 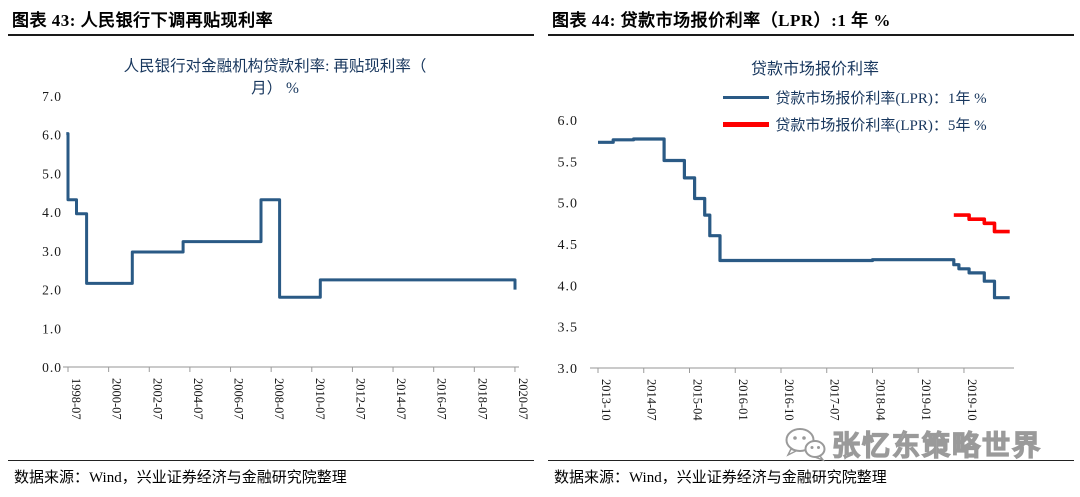 What do you see at coordinates (275, 66) in the screenshot?
I see `chart-title-line1: 人民银行对金融机构贷款利率: 再贴现利率（` at bounding box center [275, 66].